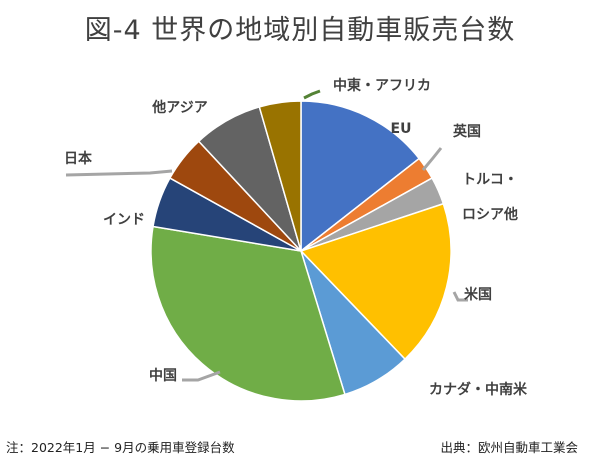  What do you see at coordinates (120, 447) in the screenshot?
I see `footnote: 注：2022年1月 − 9月の乗用車登録台数` at bounding box center [120, 447].